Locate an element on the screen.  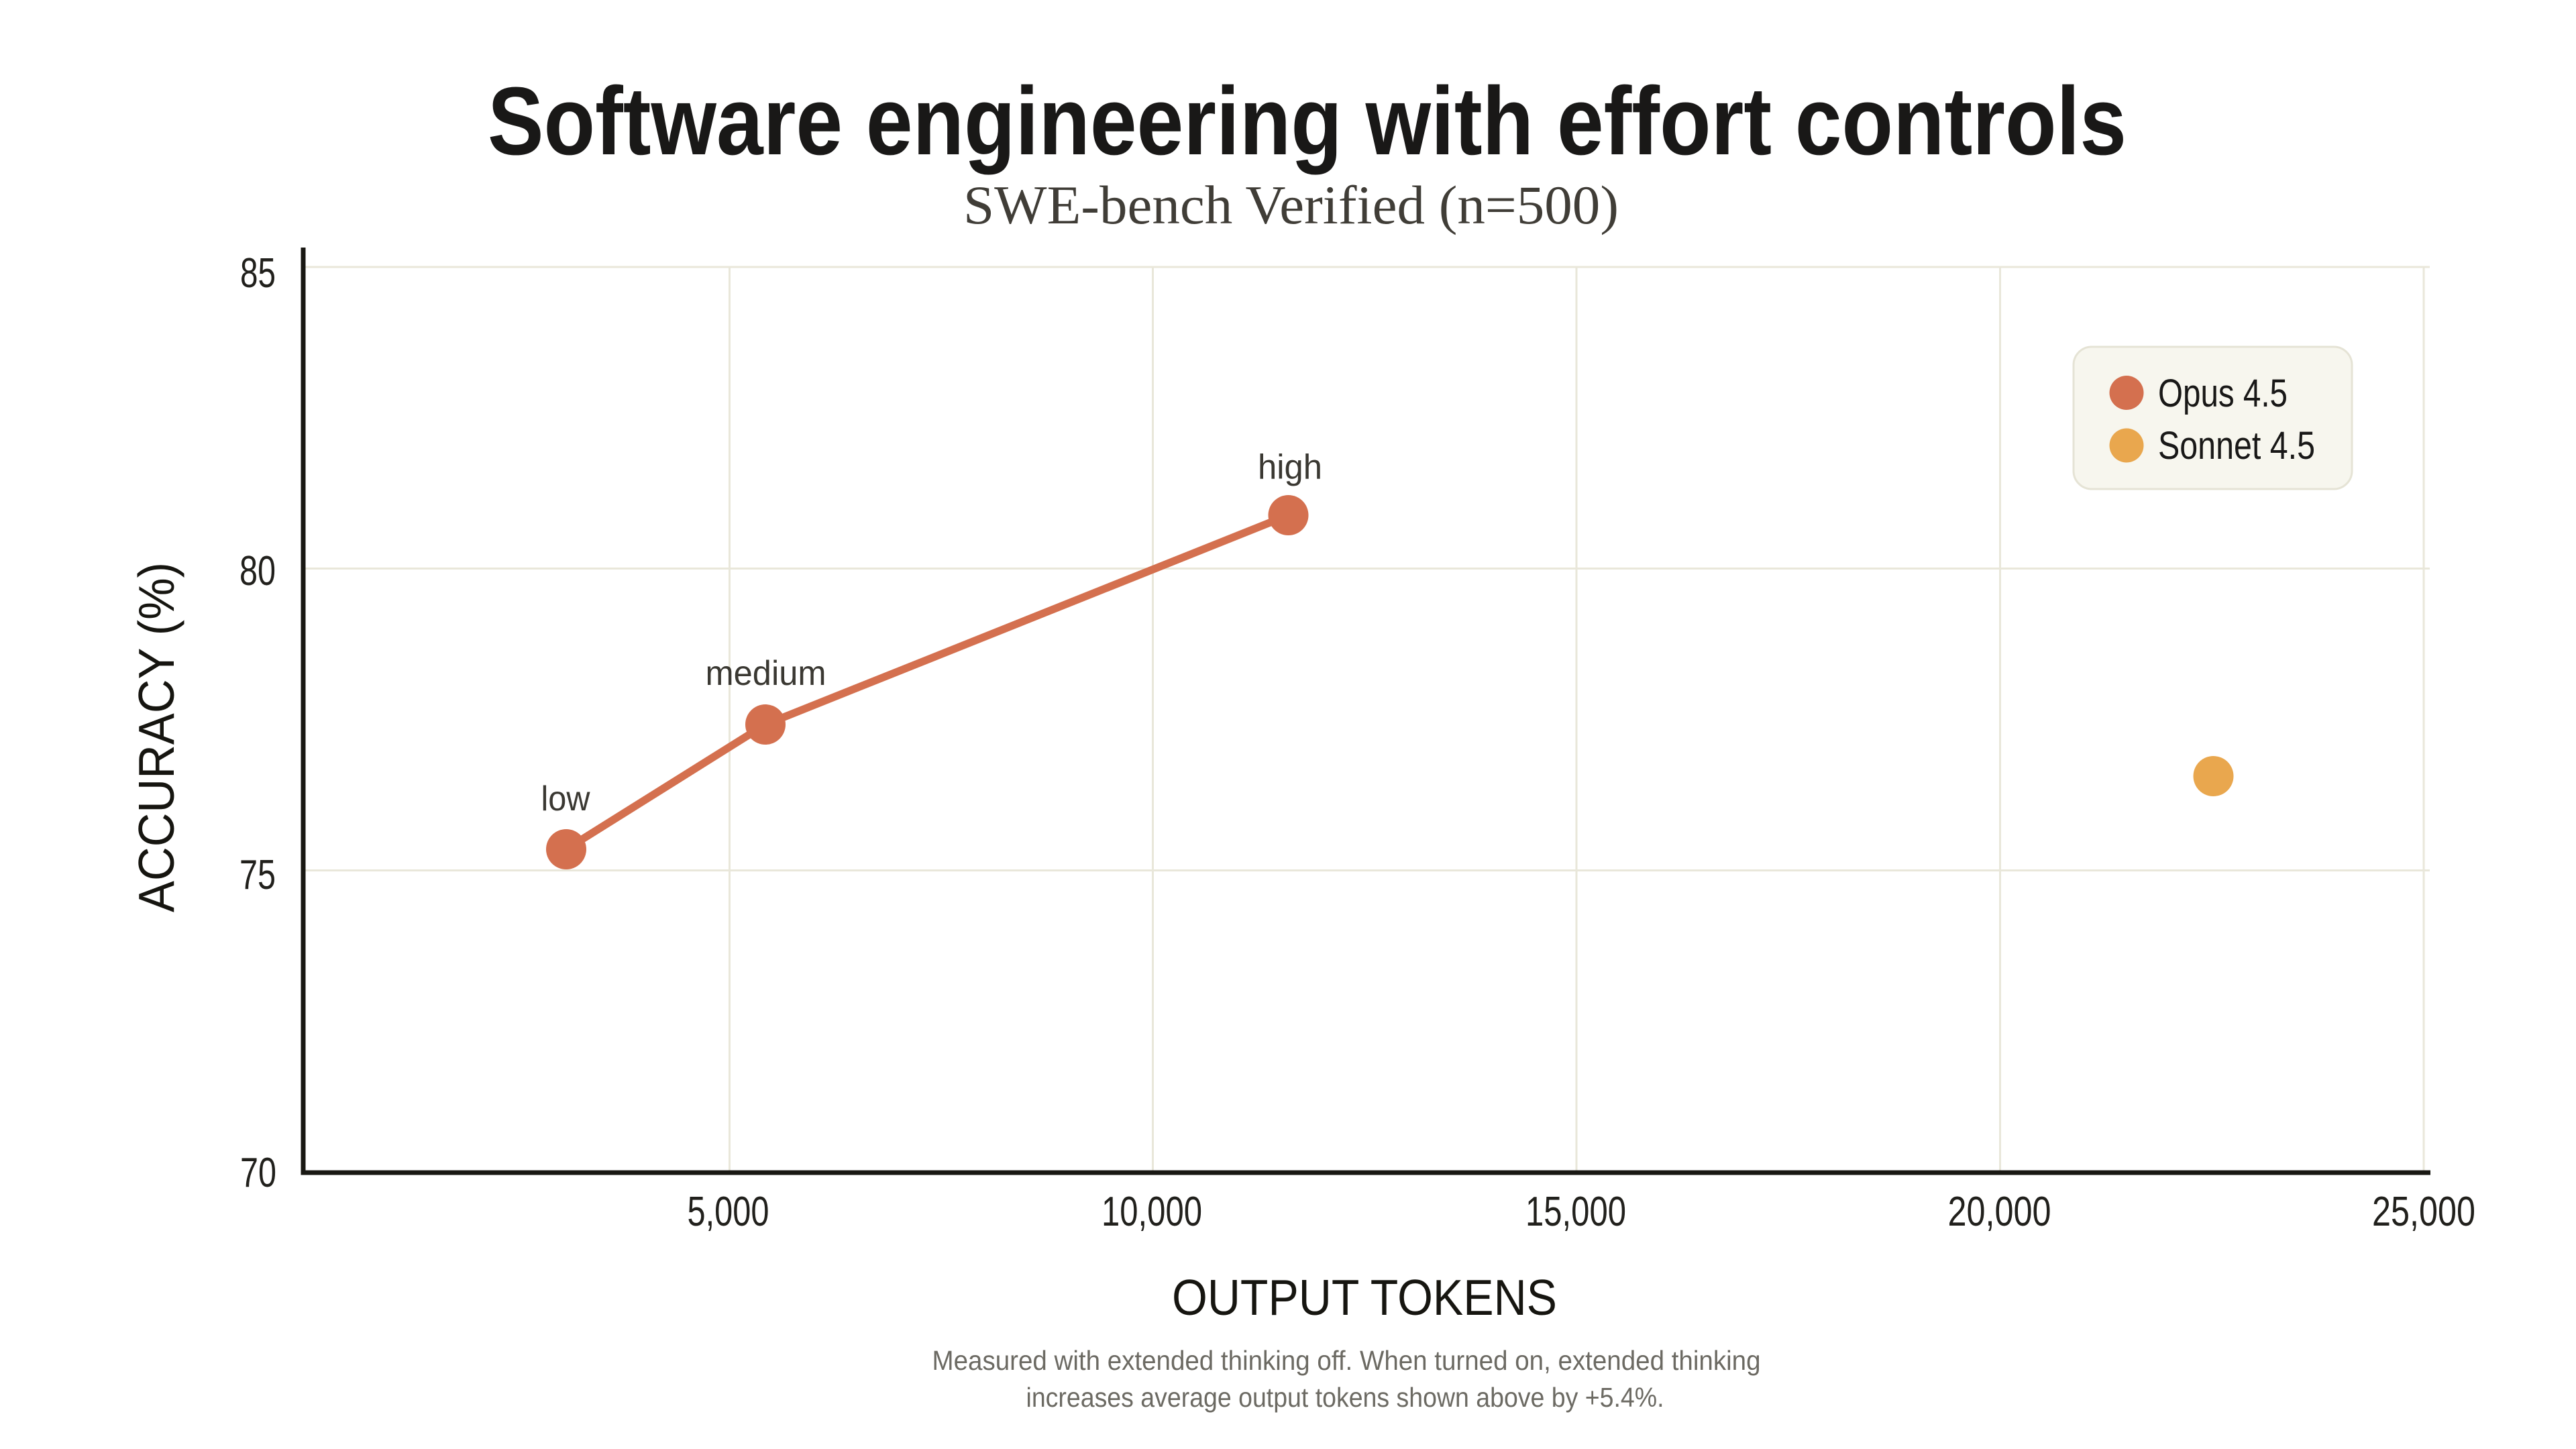
svg-text: Sonnet 4.5 is located at coordinates (2236, 446).